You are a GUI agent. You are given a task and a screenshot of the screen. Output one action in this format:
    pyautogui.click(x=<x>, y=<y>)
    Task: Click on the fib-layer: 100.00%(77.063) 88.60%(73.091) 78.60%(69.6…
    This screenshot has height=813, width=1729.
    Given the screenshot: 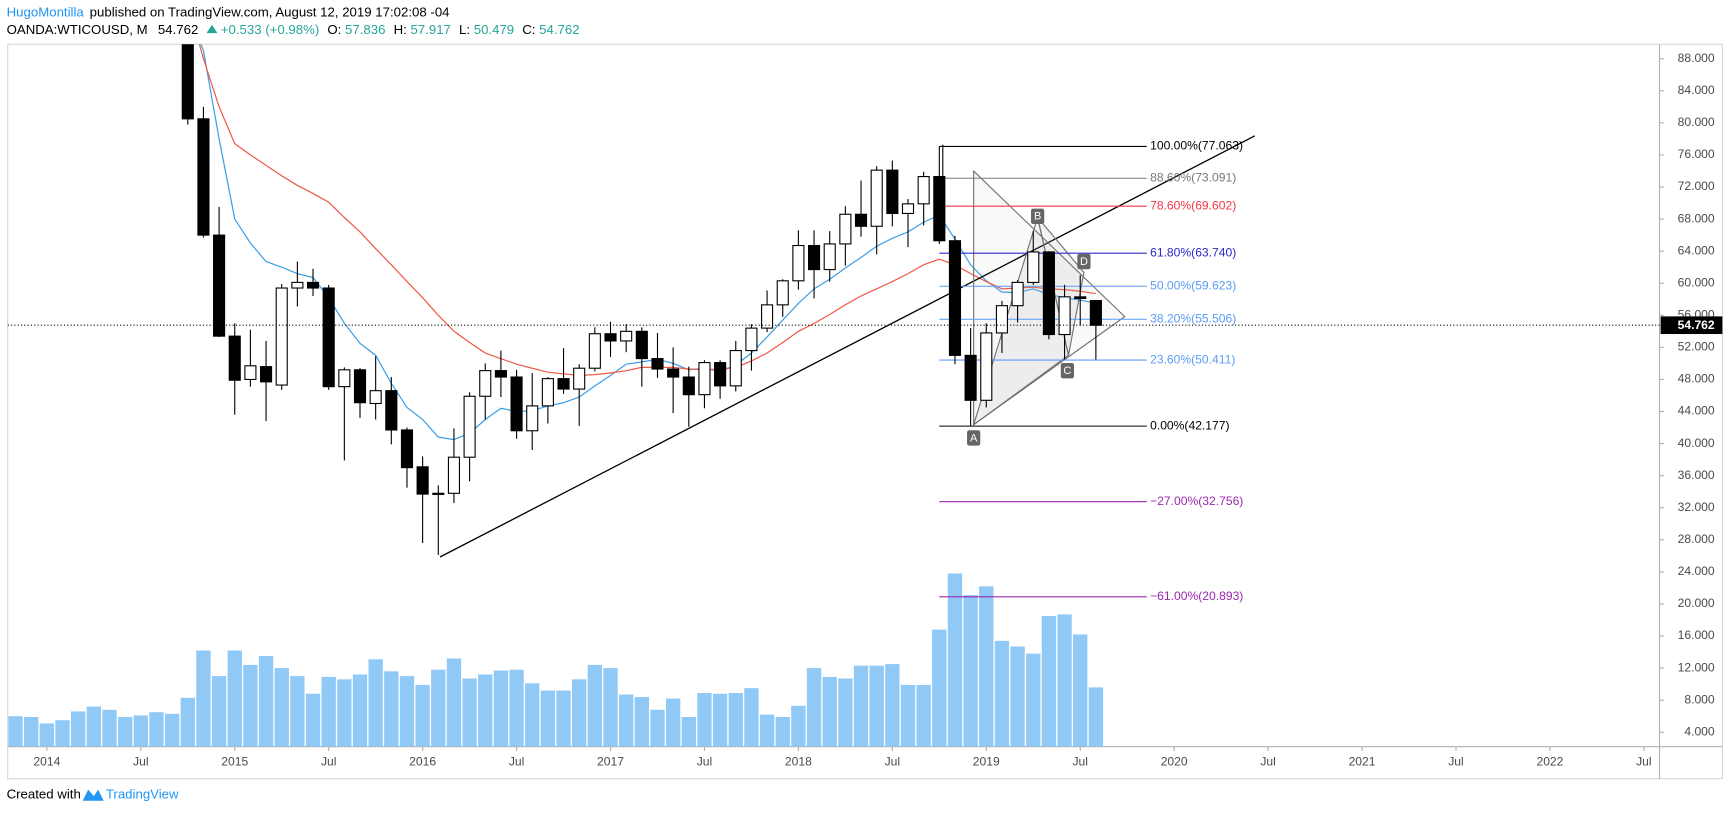 What is the action you would take?
    pyautogui.click(x=1091, y=371)
    